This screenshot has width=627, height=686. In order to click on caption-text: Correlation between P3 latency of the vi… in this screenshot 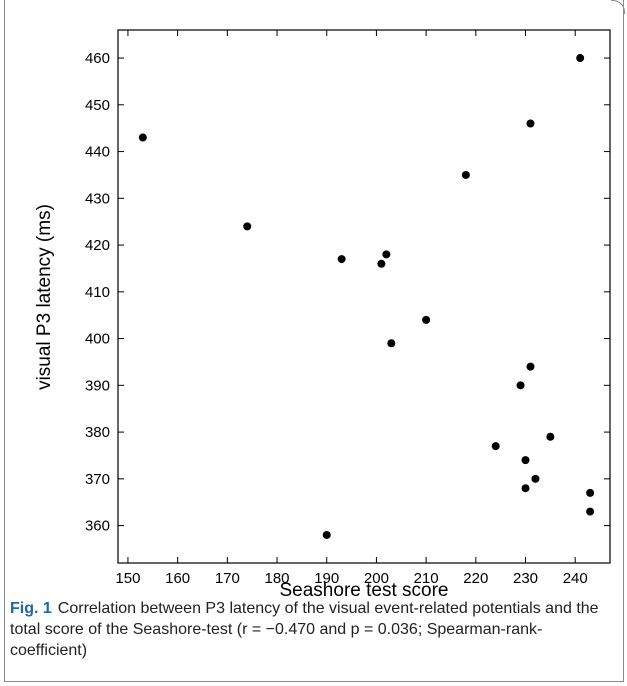, I will do `click(304, 629)`.